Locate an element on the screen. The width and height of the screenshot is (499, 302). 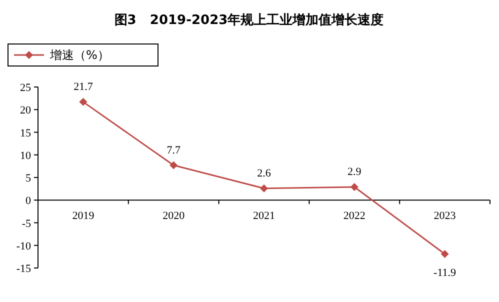
x-tick-label: 2019 is located at coordinates (83, 216).